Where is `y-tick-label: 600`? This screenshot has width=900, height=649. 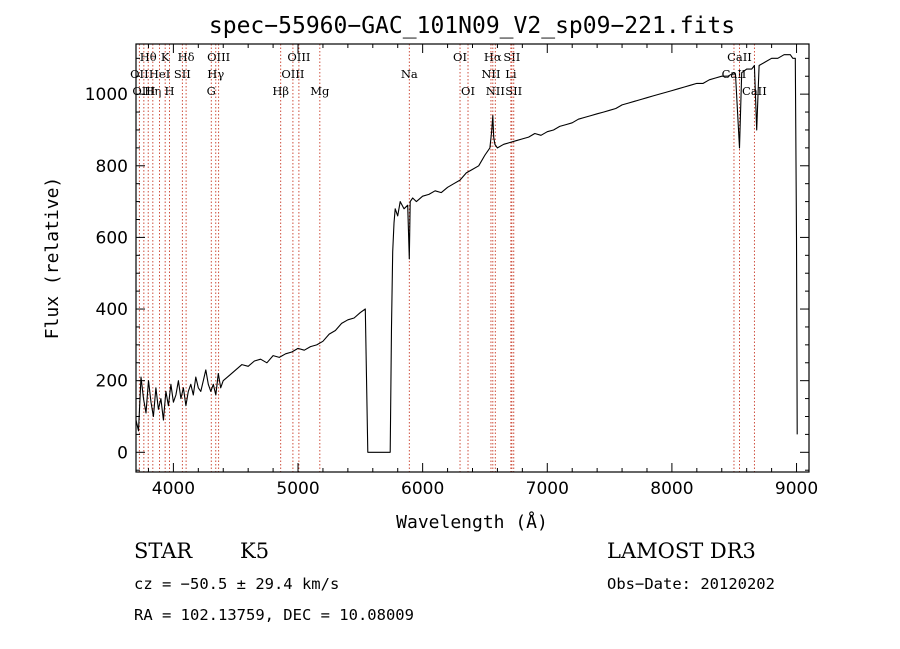
y-tick-label: 600 is located at coordinates (112, 238).